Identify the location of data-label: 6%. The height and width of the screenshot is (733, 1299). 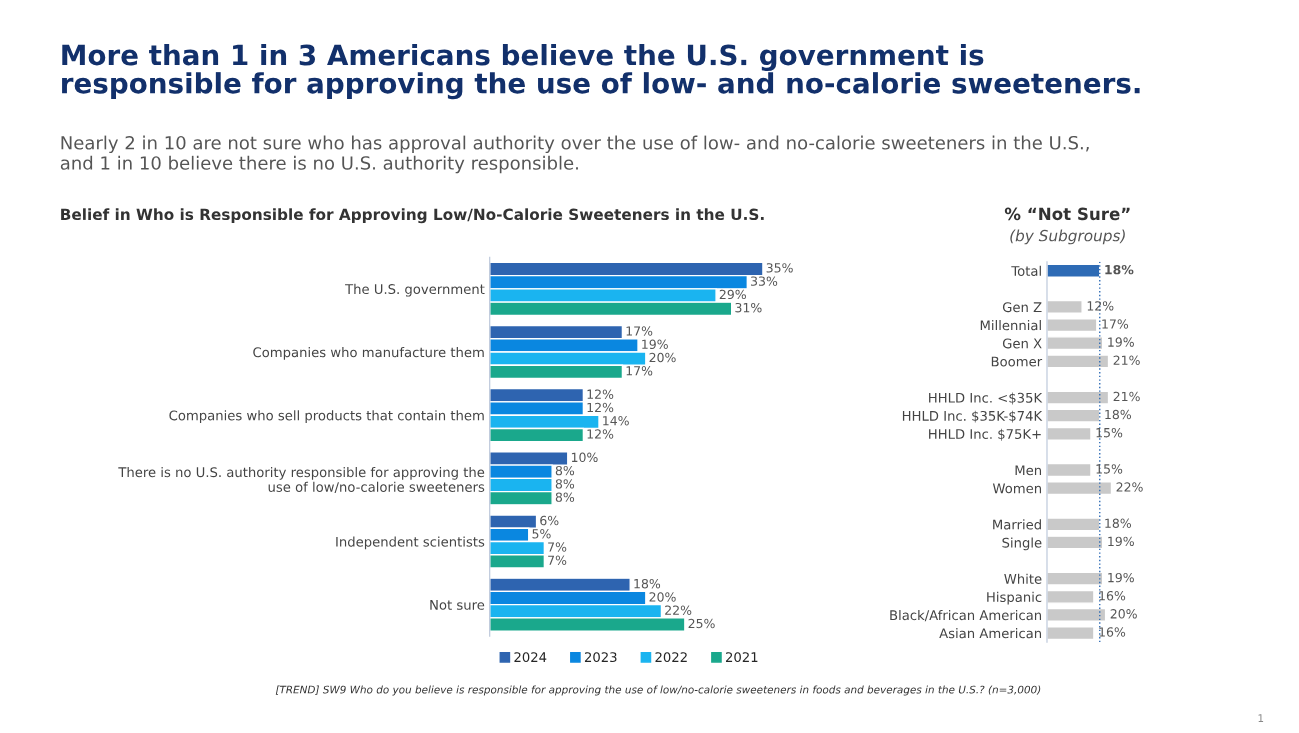
(549, 520).